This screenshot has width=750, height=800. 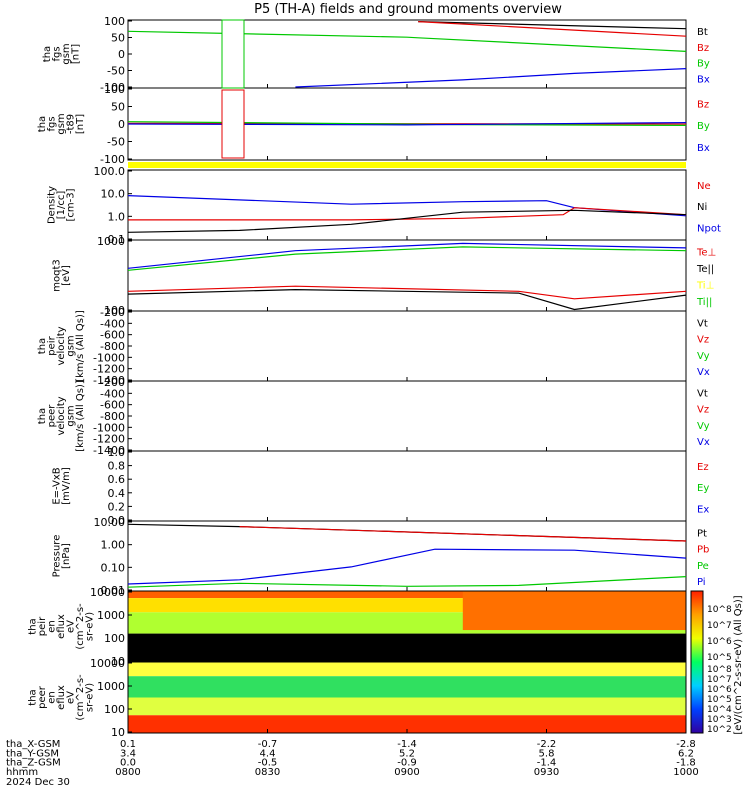 I want to click on y-tick-label: -1400, so click(x=109, y=380).